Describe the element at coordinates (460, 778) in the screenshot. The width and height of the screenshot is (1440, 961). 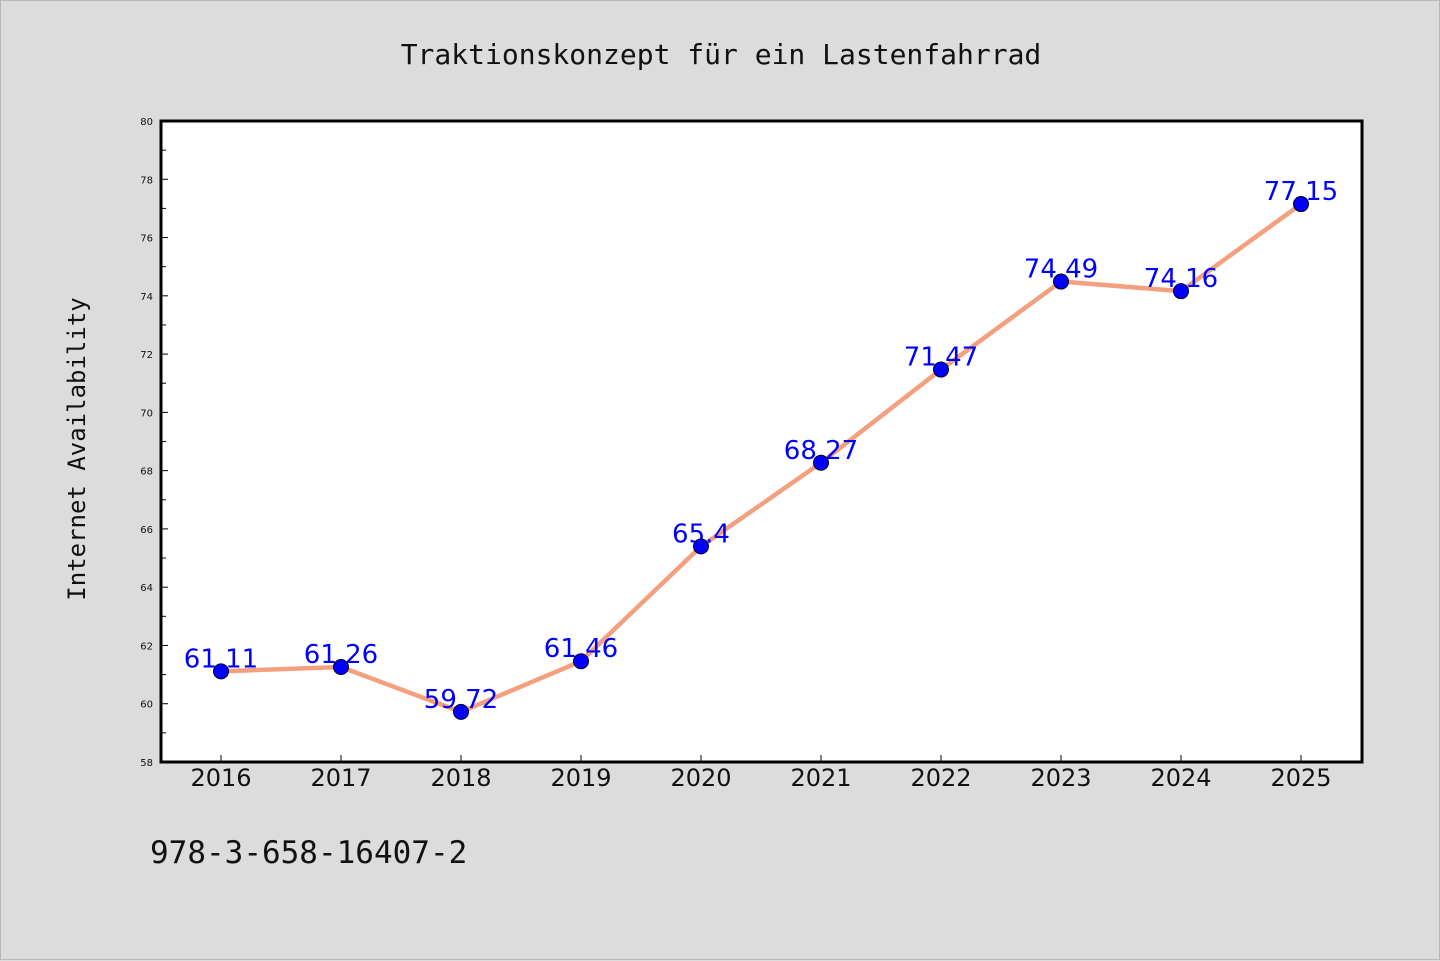
I see `x-tick-label: 2018` at that location.